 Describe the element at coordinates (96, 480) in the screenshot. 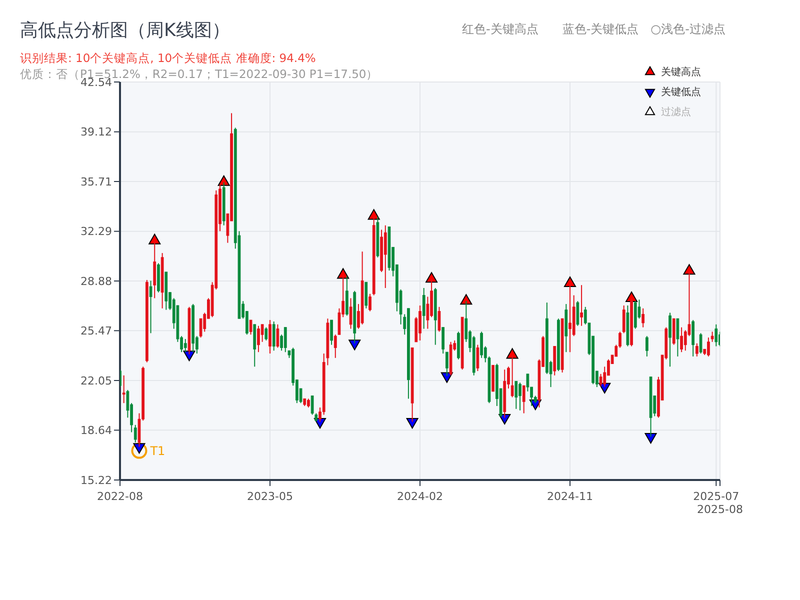

I see `y-tick-label: 15.22` at that location.